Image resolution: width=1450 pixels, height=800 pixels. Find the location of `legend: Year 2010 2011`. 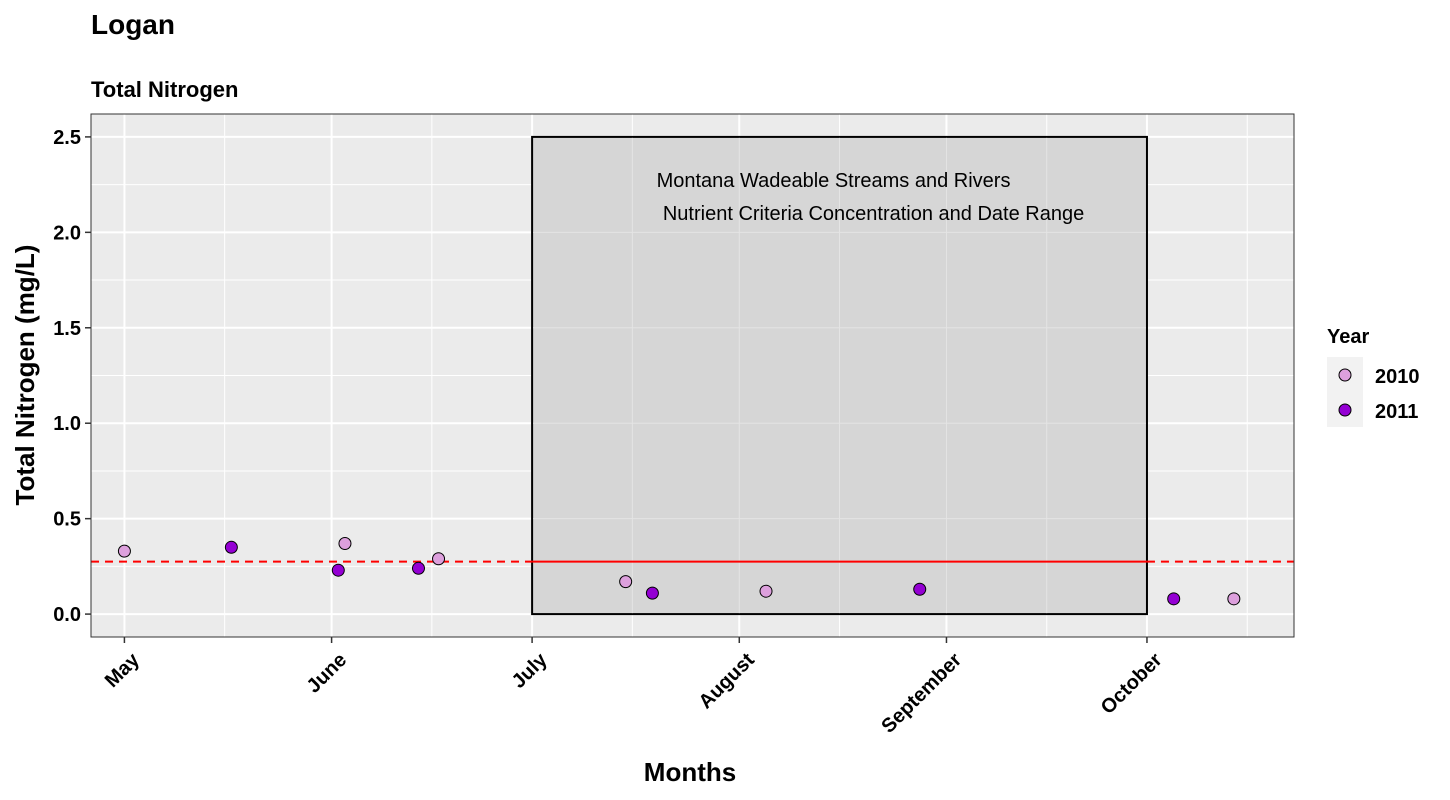

legend: Year 2010 2011 is located at coordinates (1373, 376).